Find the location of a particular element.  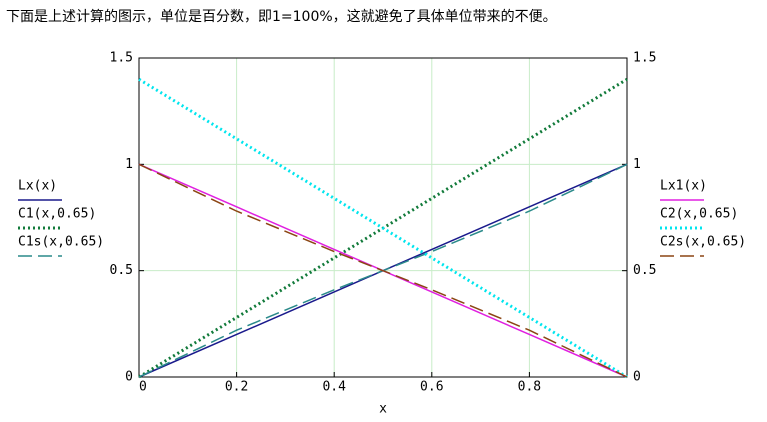

y2-tick-label: 1.5 is located at coordinates (644, 58).